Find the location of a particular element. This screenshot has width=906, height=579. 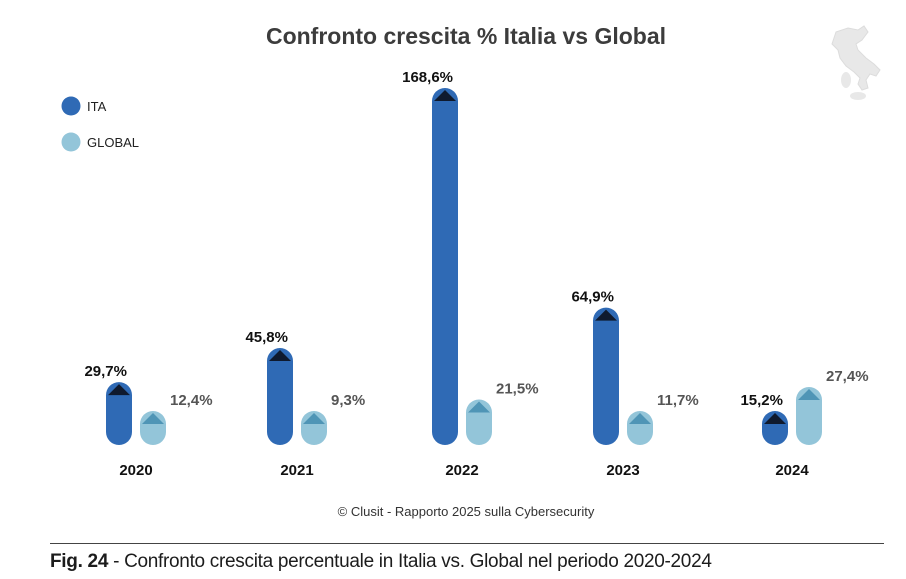

bar-cap-ita-2024 is located at coordinates (775, 418).